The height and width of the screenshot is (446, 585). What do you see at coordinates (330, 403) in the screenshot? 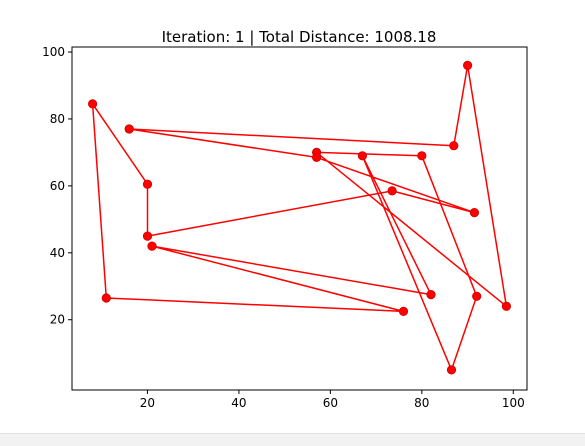
I see `x-tick-label: 60` at bounding box center [330, 403].